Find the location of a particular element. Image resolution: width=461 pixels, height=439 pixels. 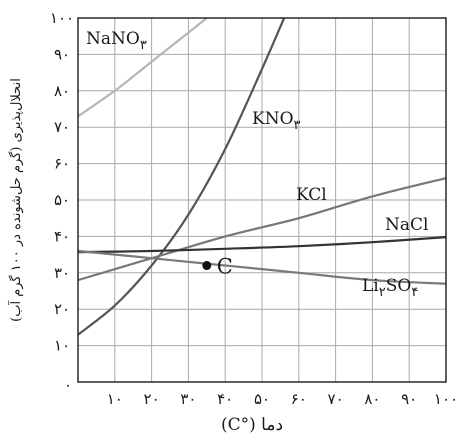

x-tick-label-1: ۱۰ is located at coordinates (115, 399).